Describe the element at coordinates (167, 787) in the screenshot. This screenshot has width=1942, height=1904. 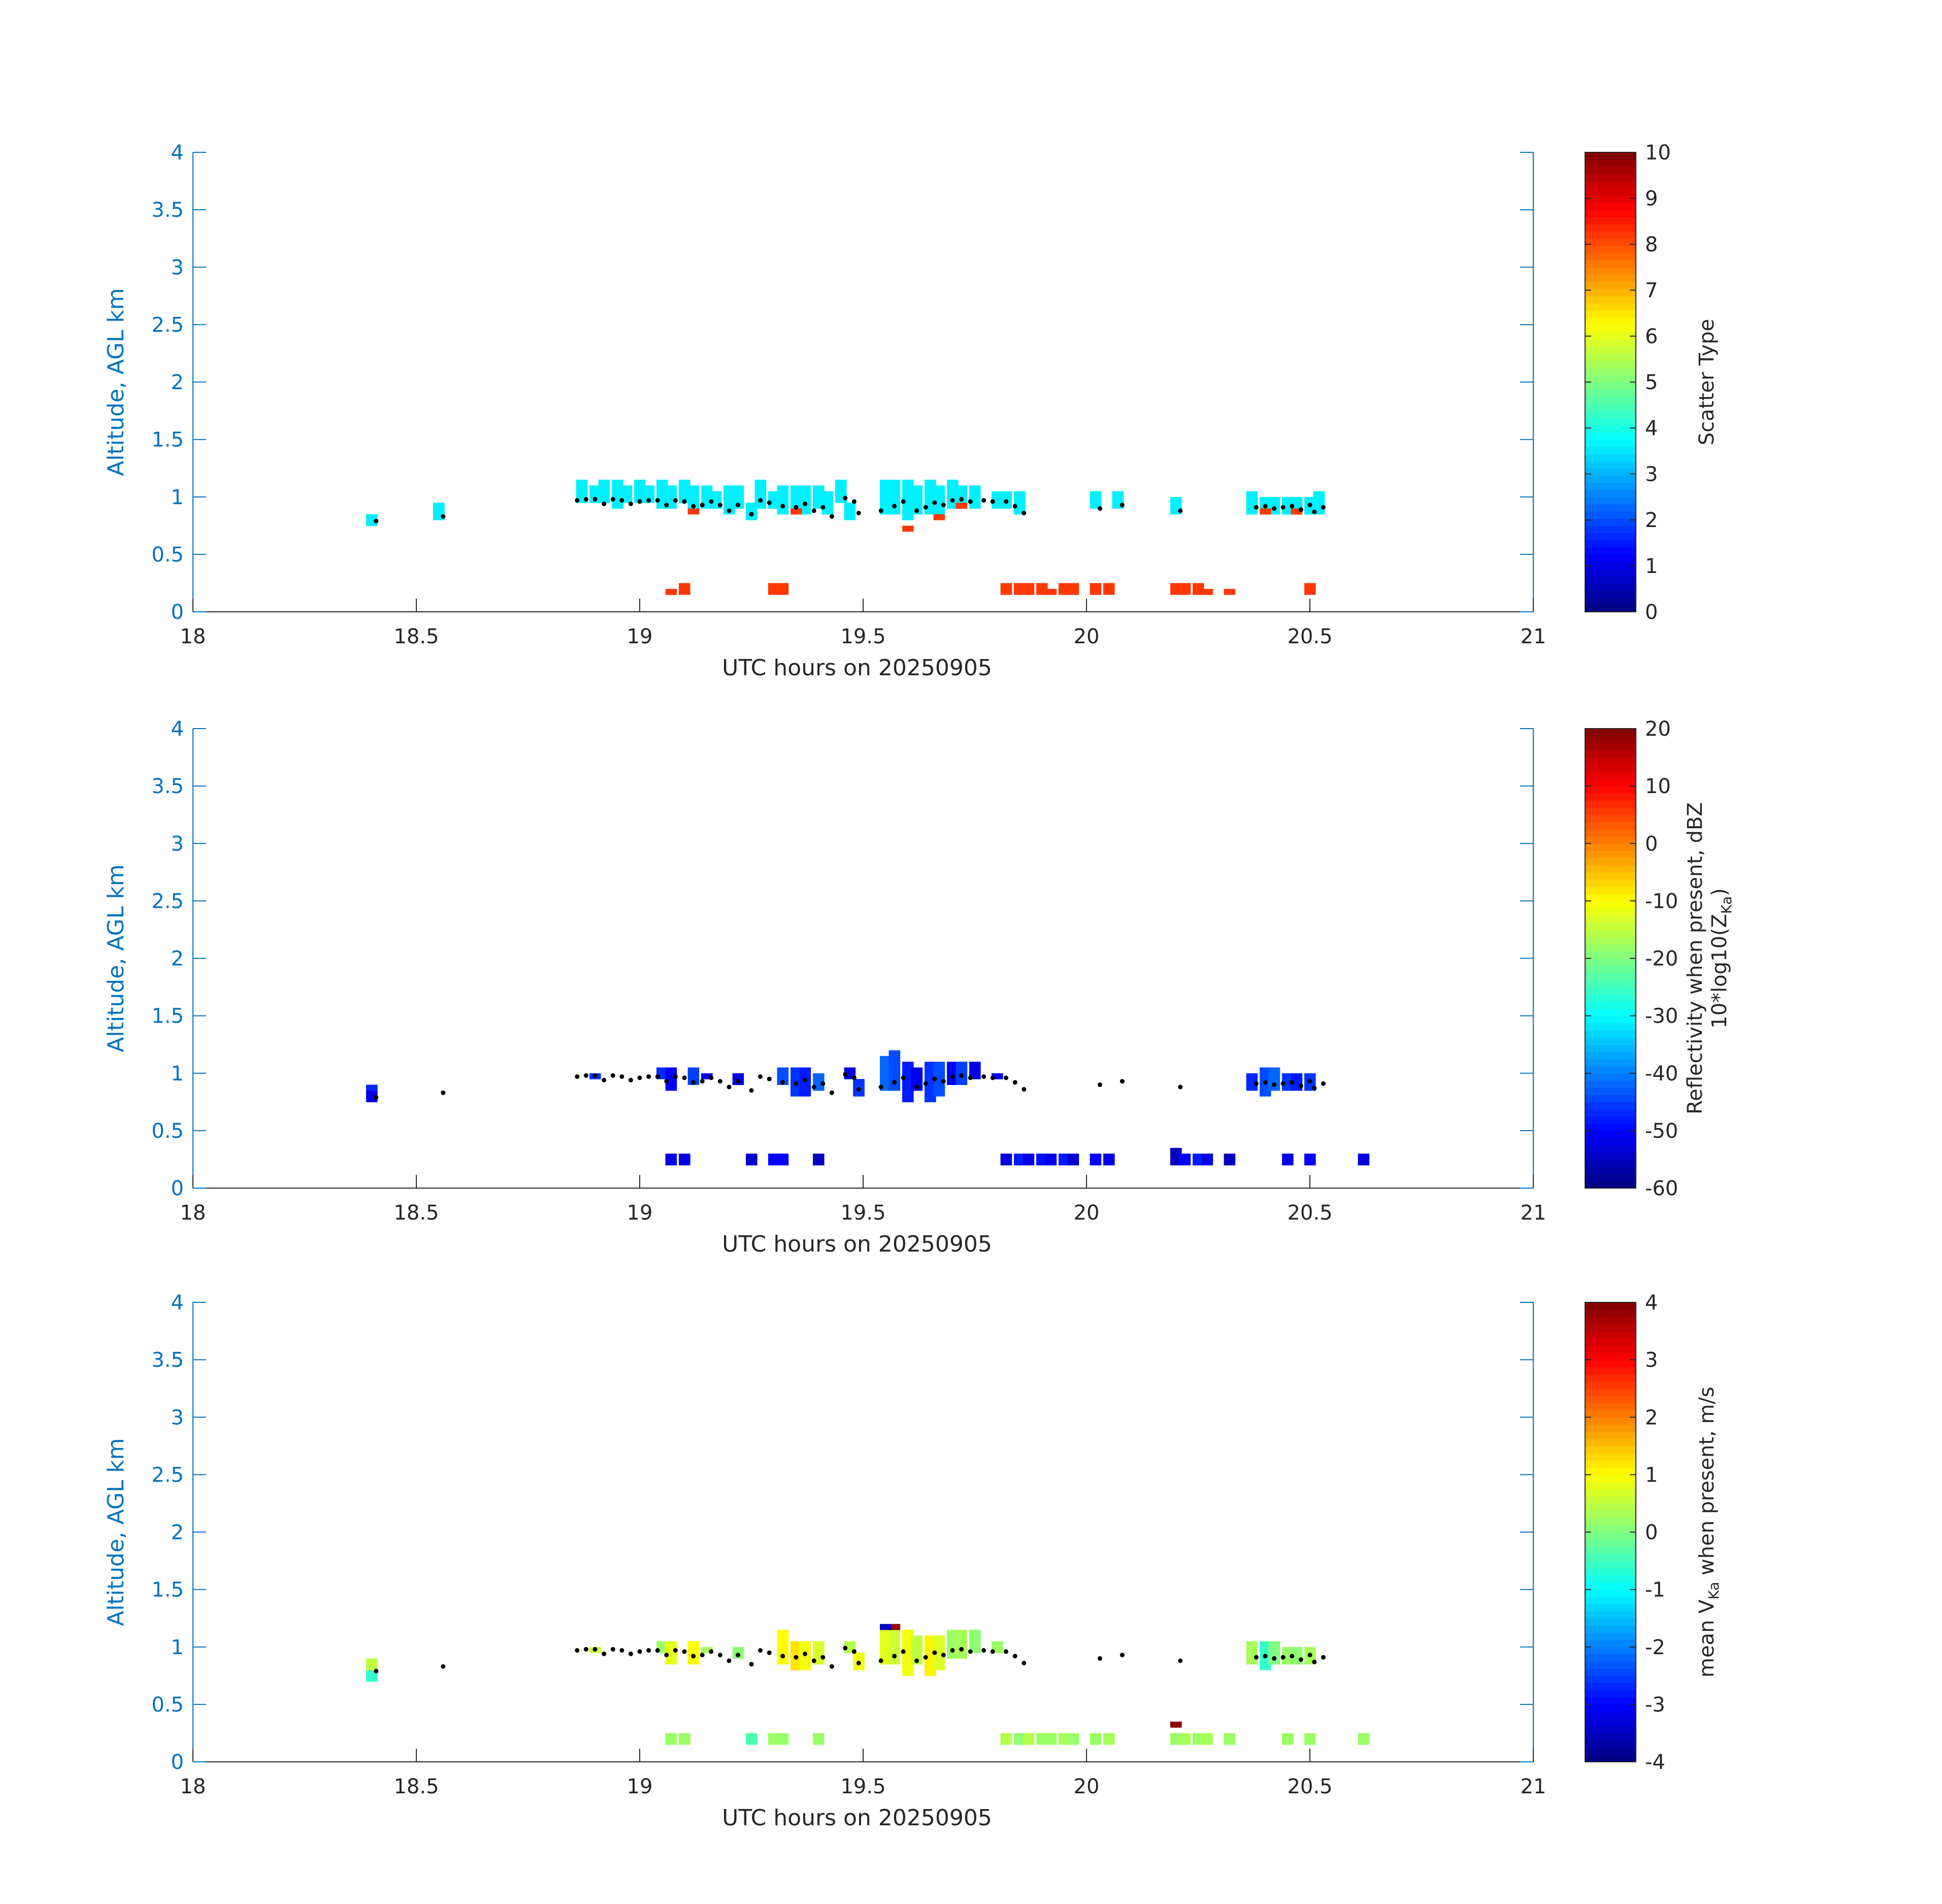
I see `y-tick-label: 3.5` at that location.